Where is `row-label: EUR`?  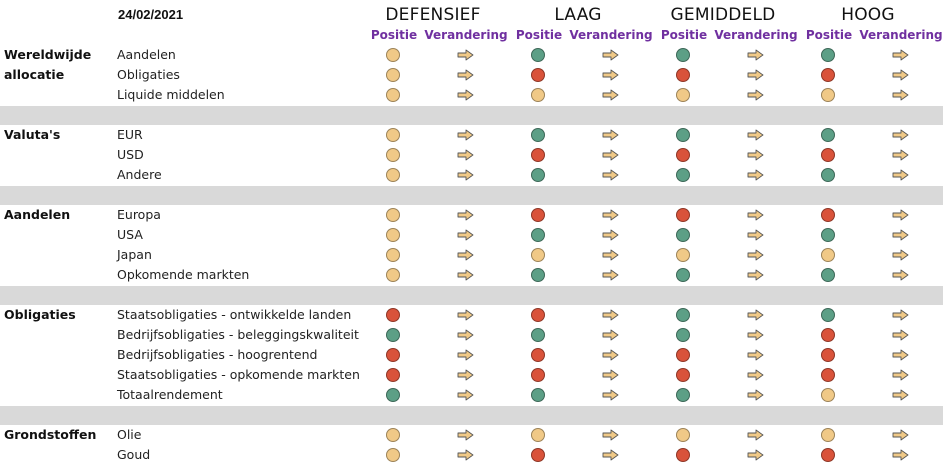 row-label: EUR is located at coordinates (130, 134).